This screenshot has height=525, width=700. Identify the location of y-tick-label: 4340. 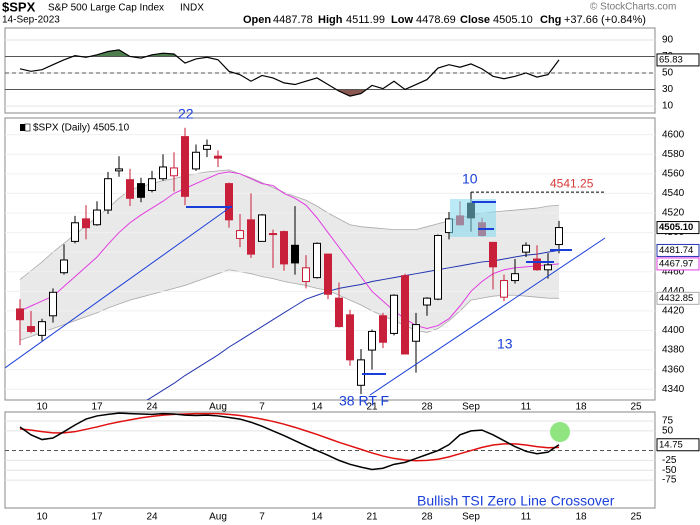
(673, 389).